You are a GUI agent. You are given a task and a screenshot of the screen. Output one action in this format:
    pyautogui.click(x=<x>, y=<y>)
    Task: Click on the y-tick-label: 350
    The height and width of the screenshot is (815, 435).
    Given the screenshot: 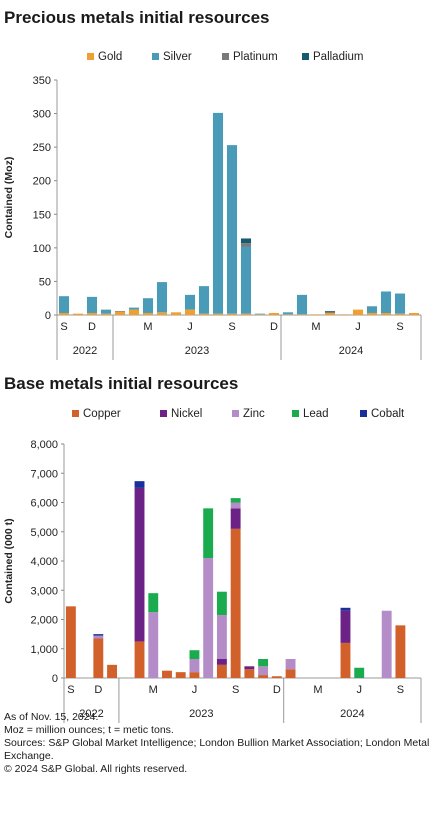 What is the action you would take?
    pyautogui.click(x=42, y=81)
    